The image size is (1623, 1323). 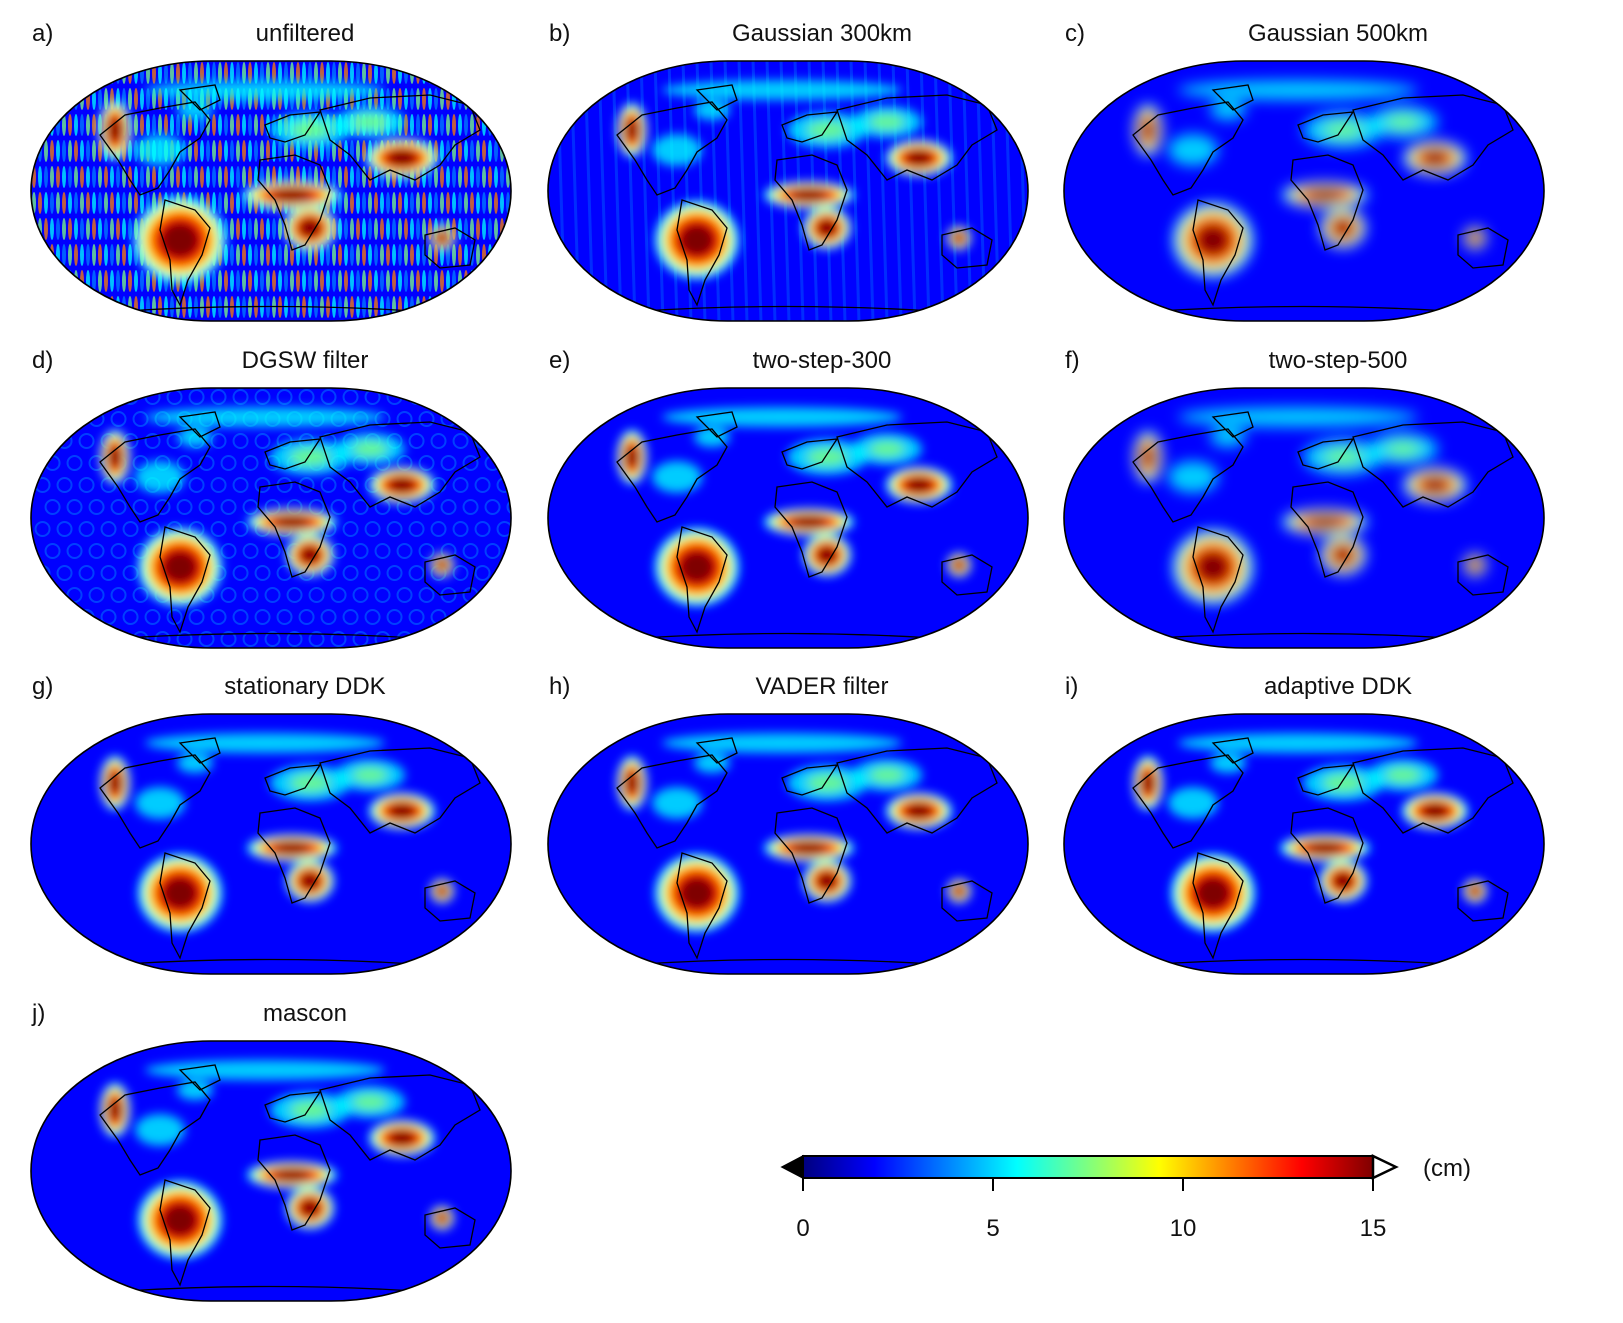 I want to click on panel-title: DGSW filter, so click(x=305, y=360).